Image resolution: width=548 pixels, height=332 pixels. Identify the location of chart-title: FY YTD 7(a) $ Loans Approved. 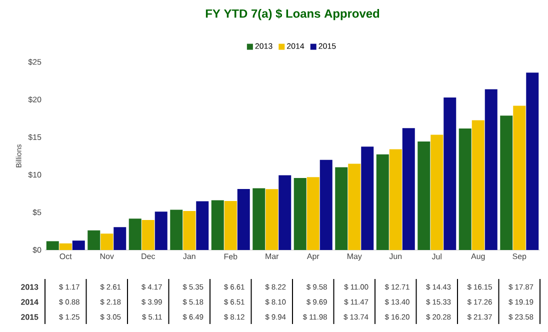
(293, 14).